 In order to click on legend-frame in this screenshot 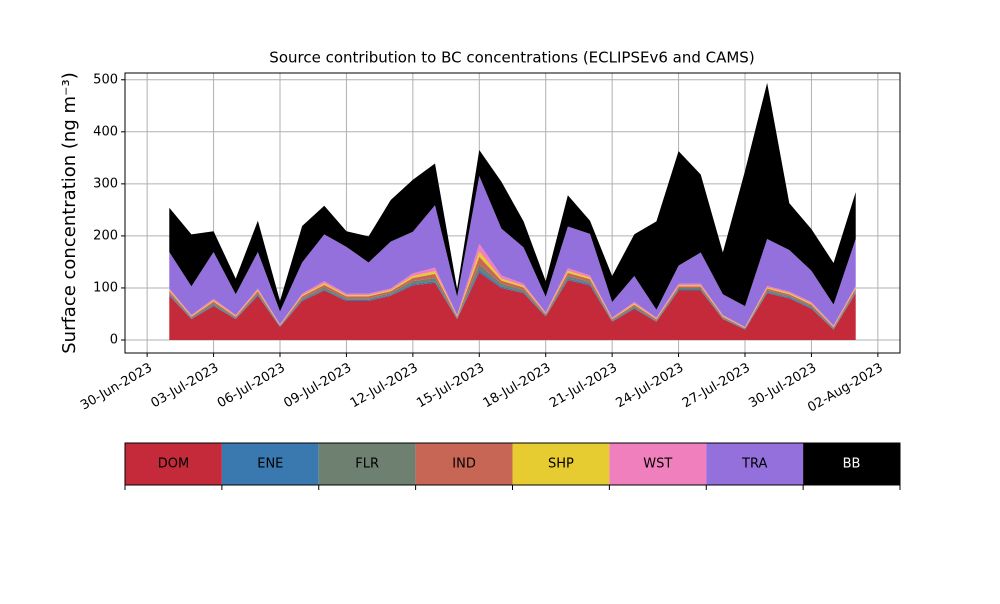, I will do `click(512, 464)`.